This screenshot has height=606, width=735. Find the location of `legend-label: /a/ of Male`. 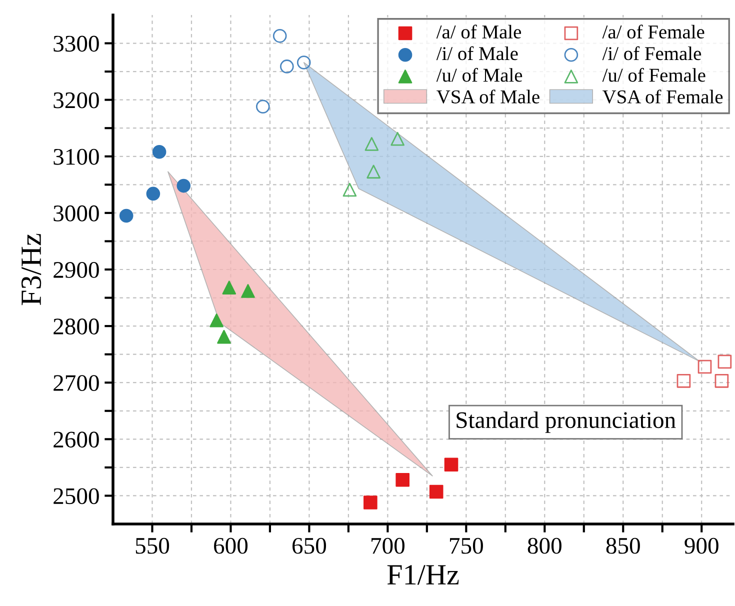

legend-label: /a/ of Male is located at coordinates (479, 31).